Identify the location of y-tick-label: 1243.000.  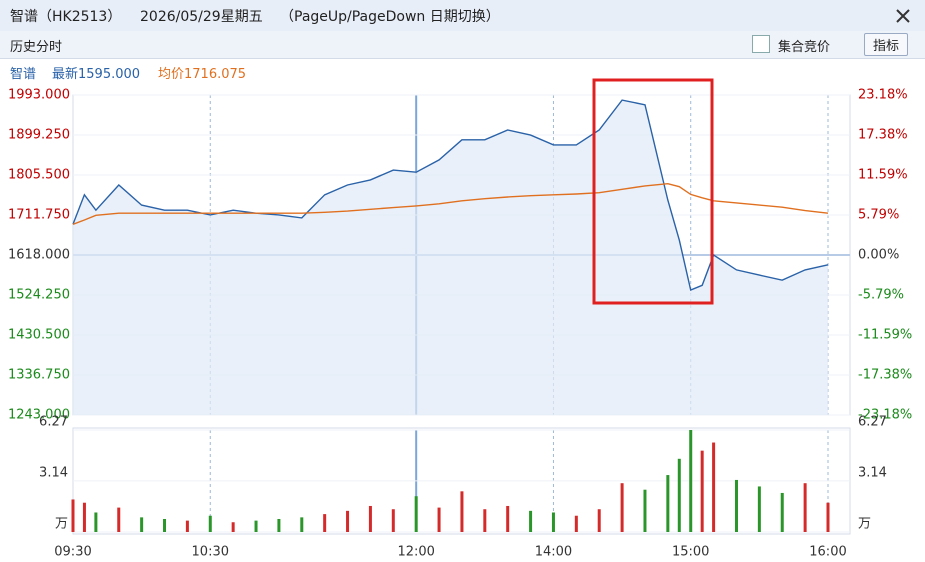
(39, 415).